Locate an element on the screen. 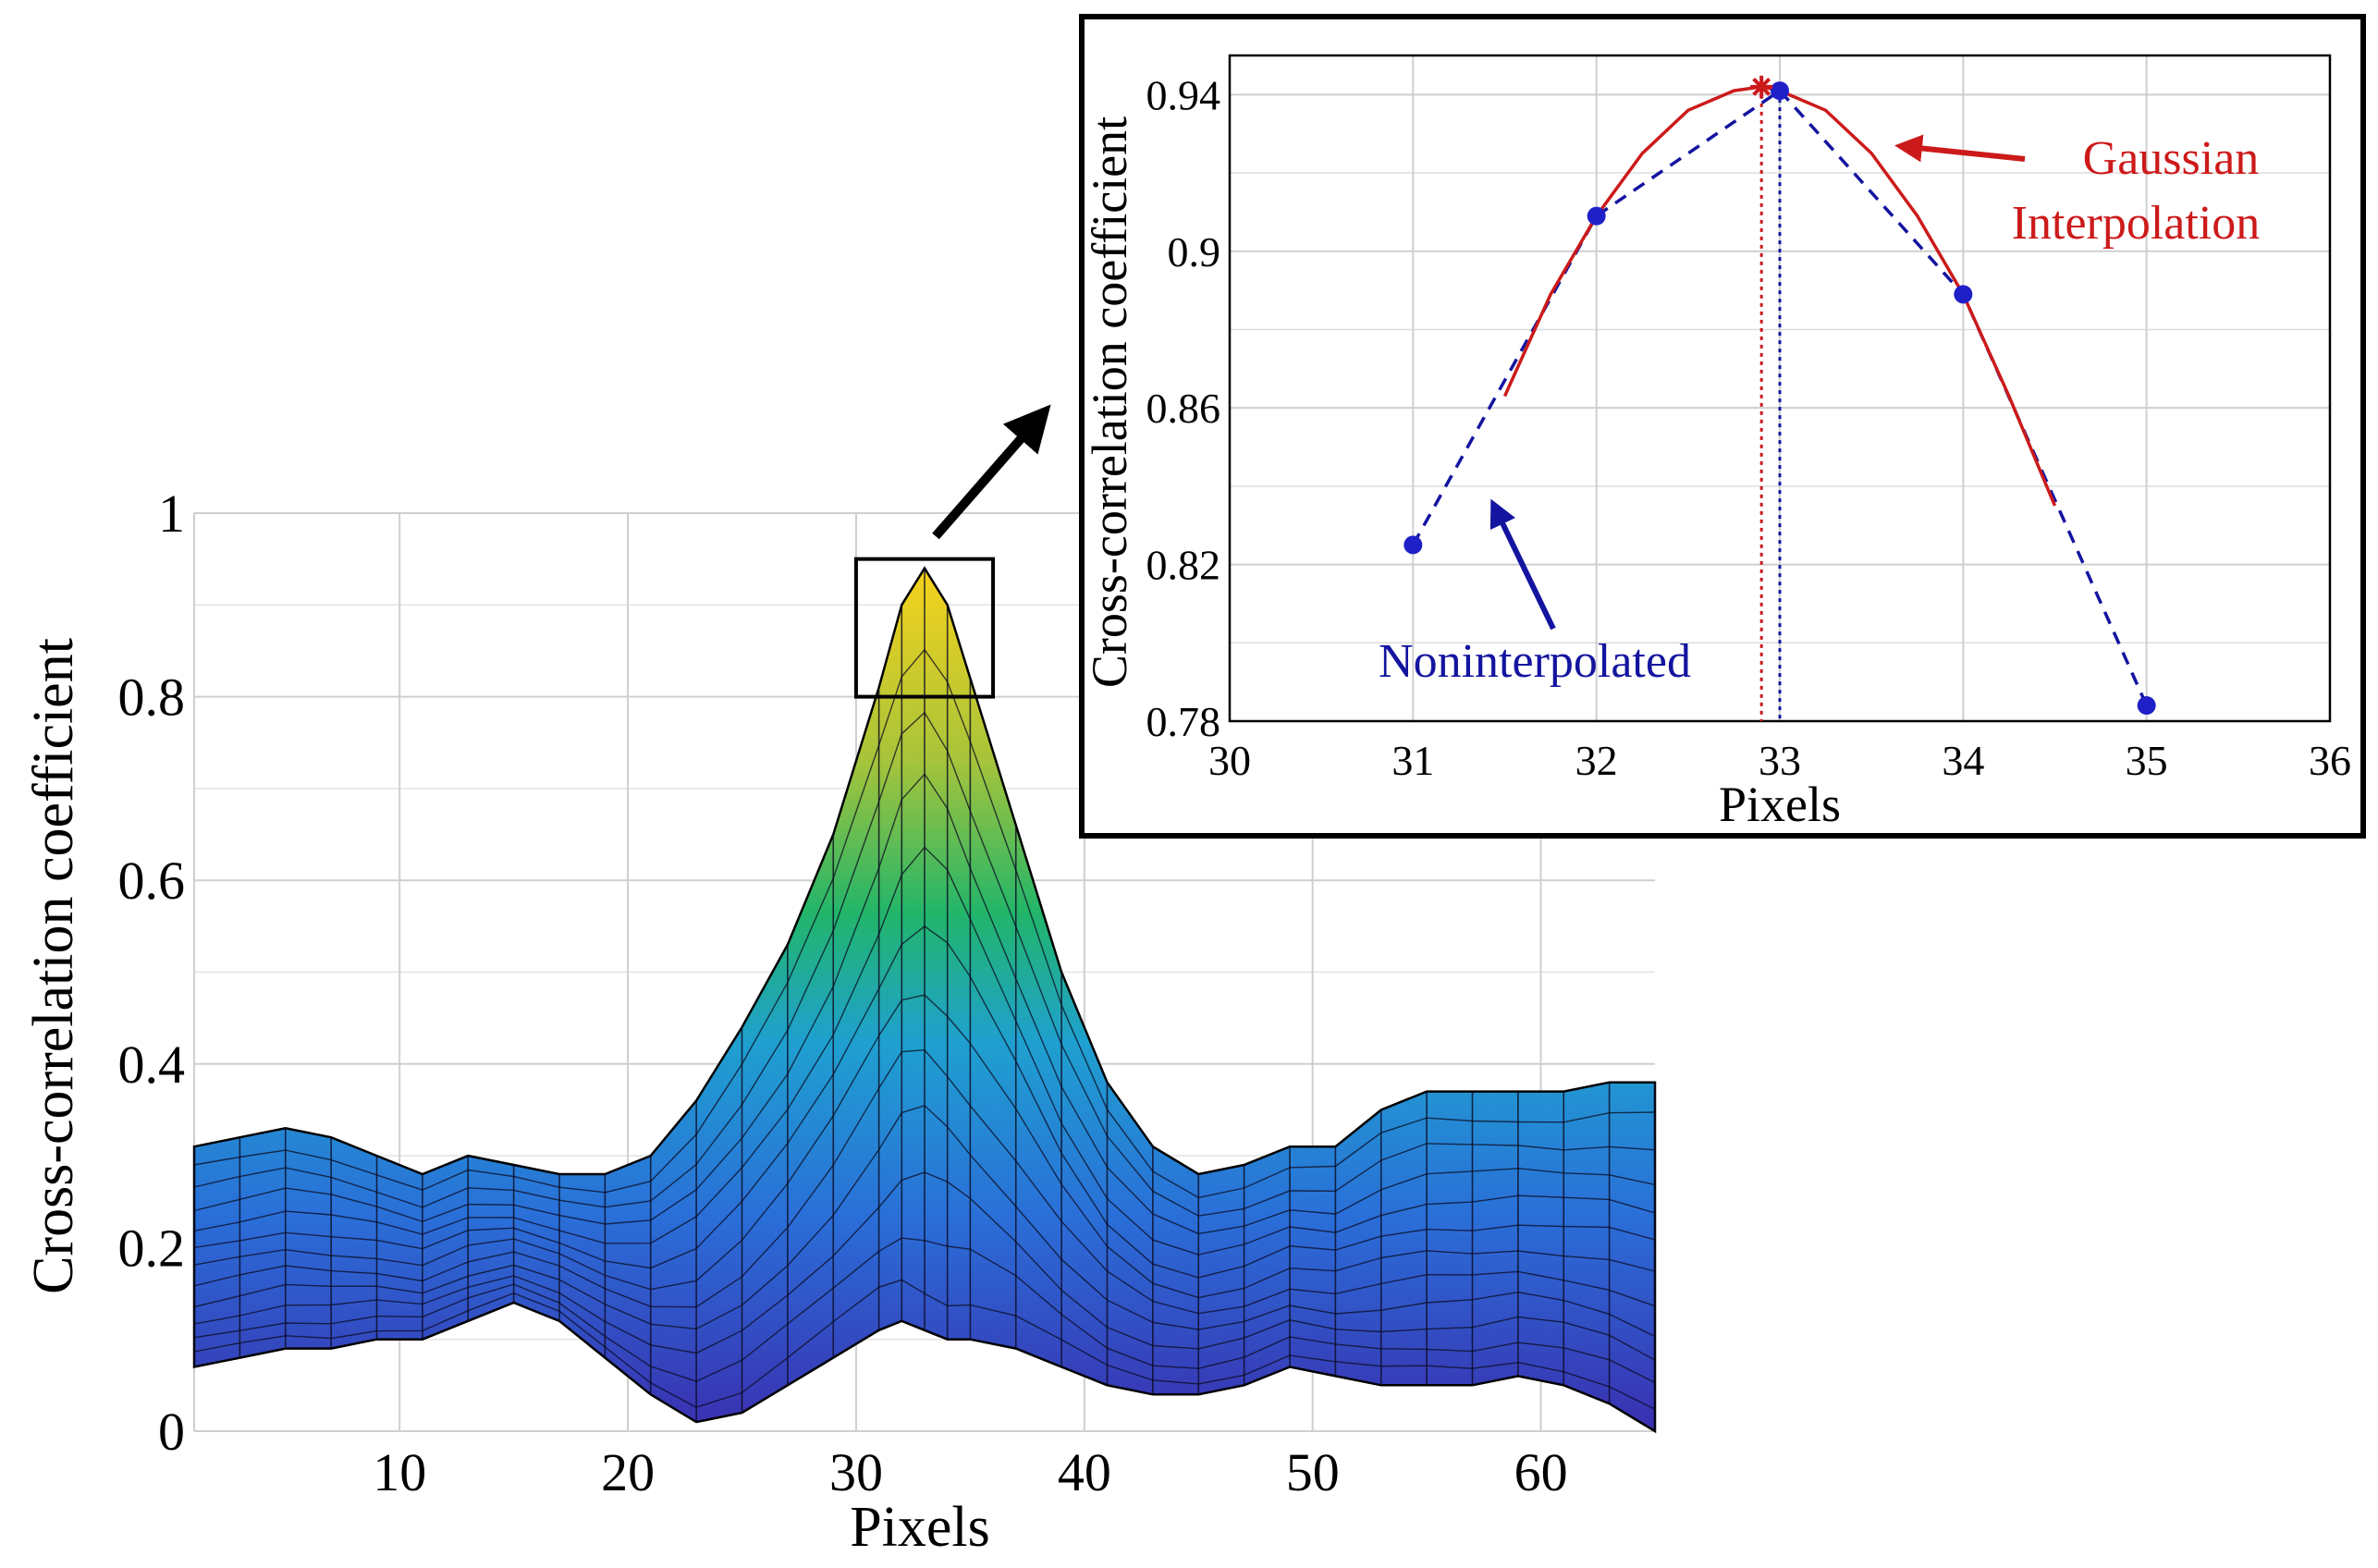  noninterpolated-annotation-arrow is located at coordinates (1522, 565).